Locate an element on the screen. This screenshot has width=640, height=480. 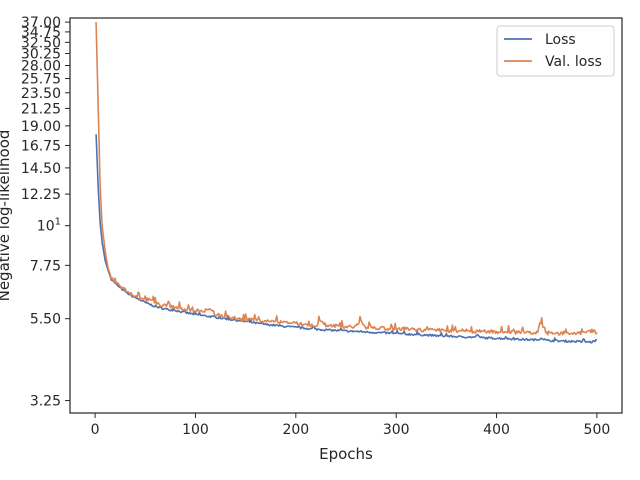
y-tick-label: 7.75 is located at coordinates (45, 266).